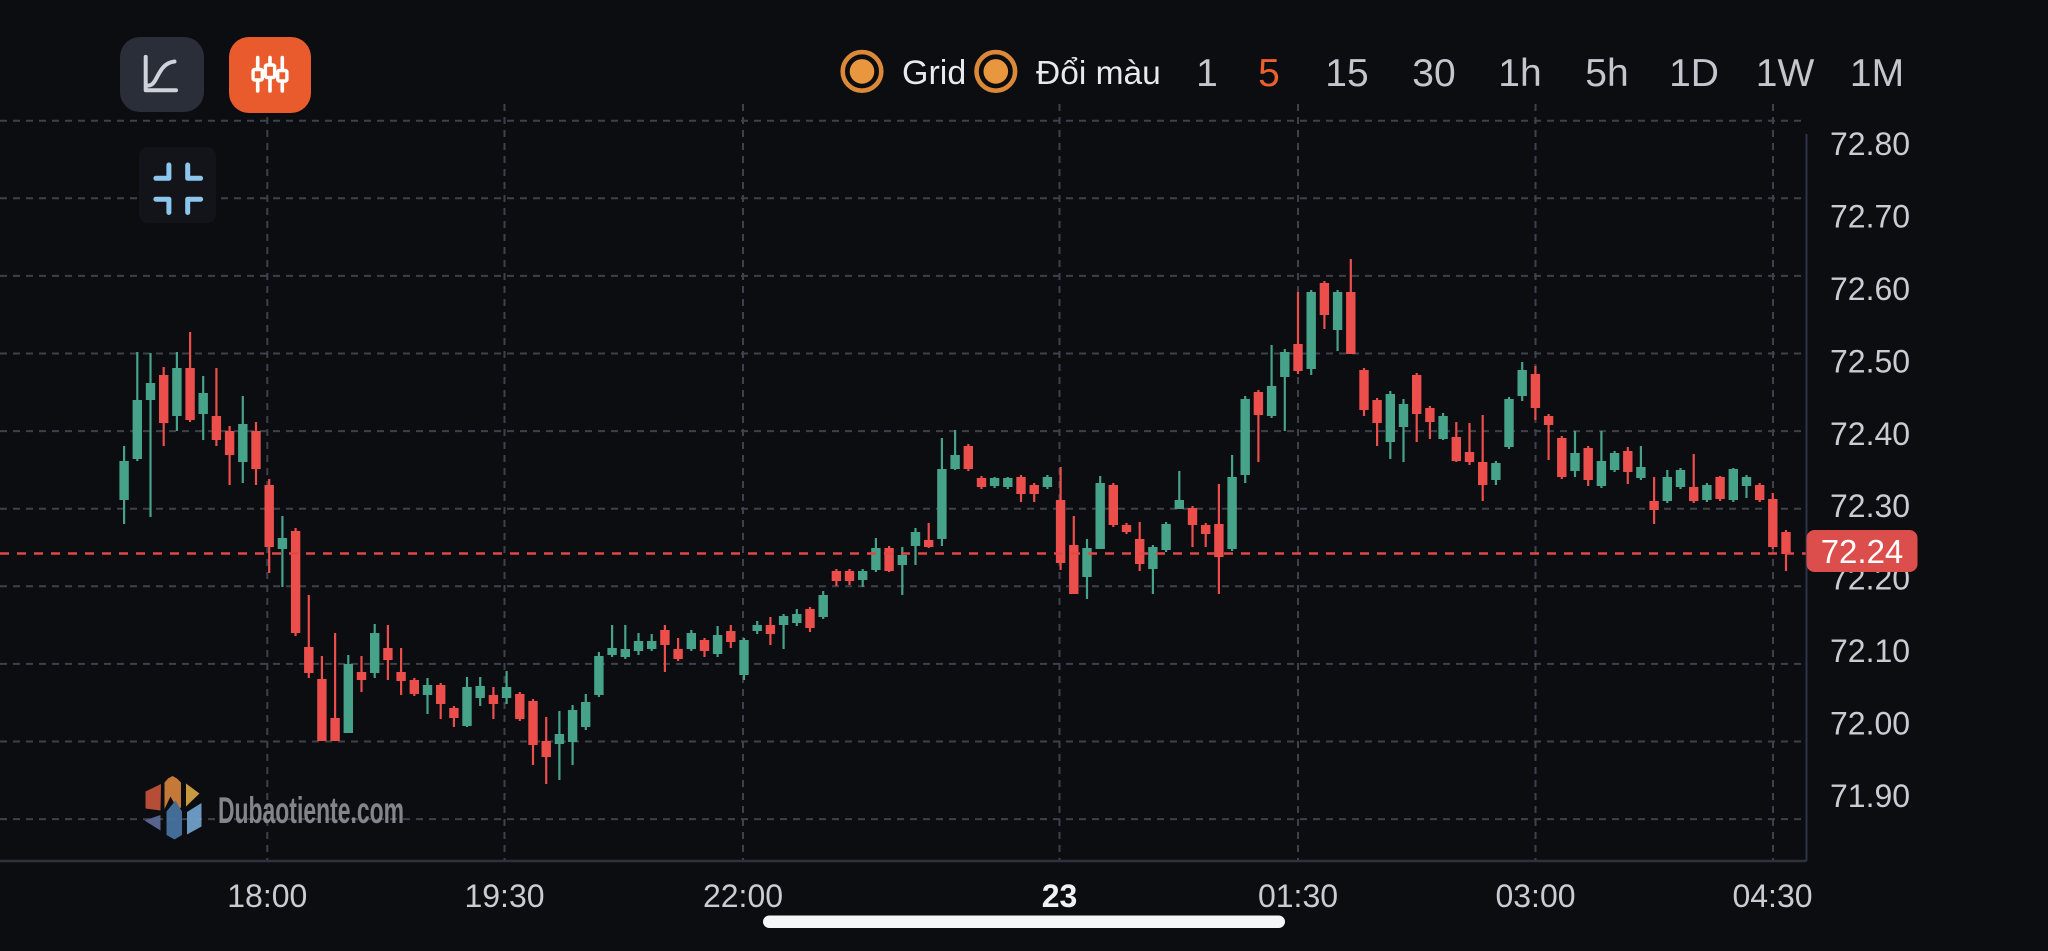 The image size is (2048, 951). I want to click on svg-text: 72.50, so click(1870, 361).